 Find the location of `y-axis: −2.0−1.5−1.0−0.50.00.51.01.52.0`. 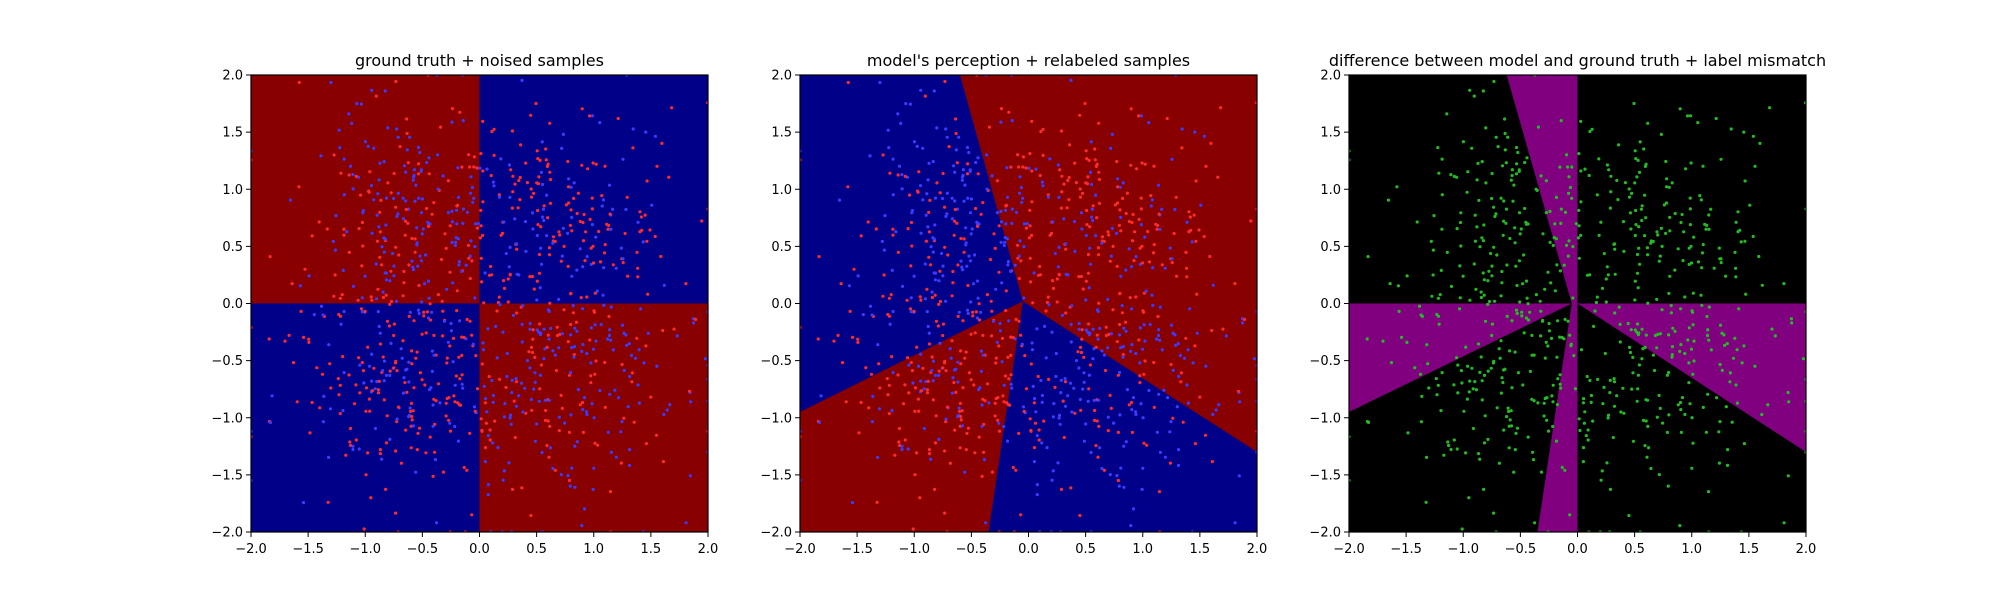

y-axis: −2.0−1.5−1.0−0.50.00.51.01.52.0 is located at coordinates (1329, 305).